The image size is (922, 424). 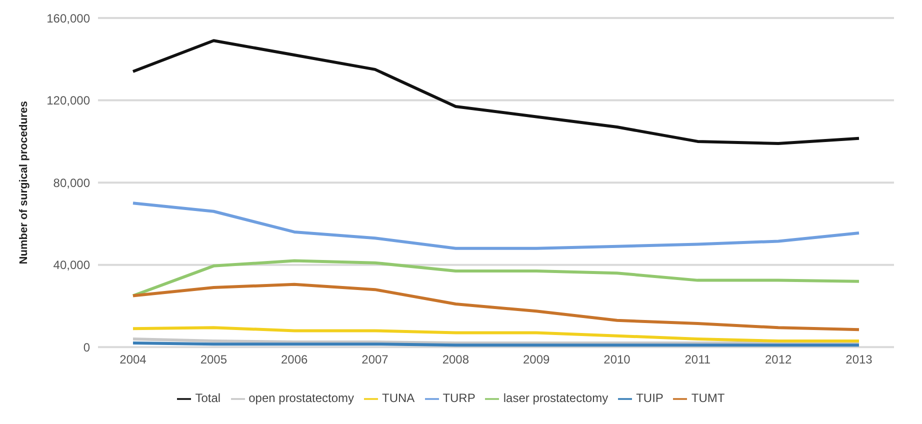 I want to click on x-tick-label: 2011, so click(x=697, y=359).